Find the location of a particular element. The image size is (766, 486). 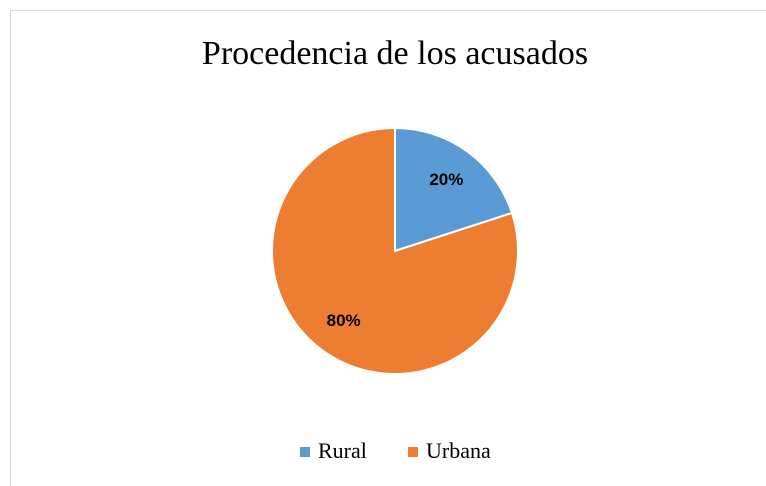

data-label: 80% is located at coordinates (344, 320).